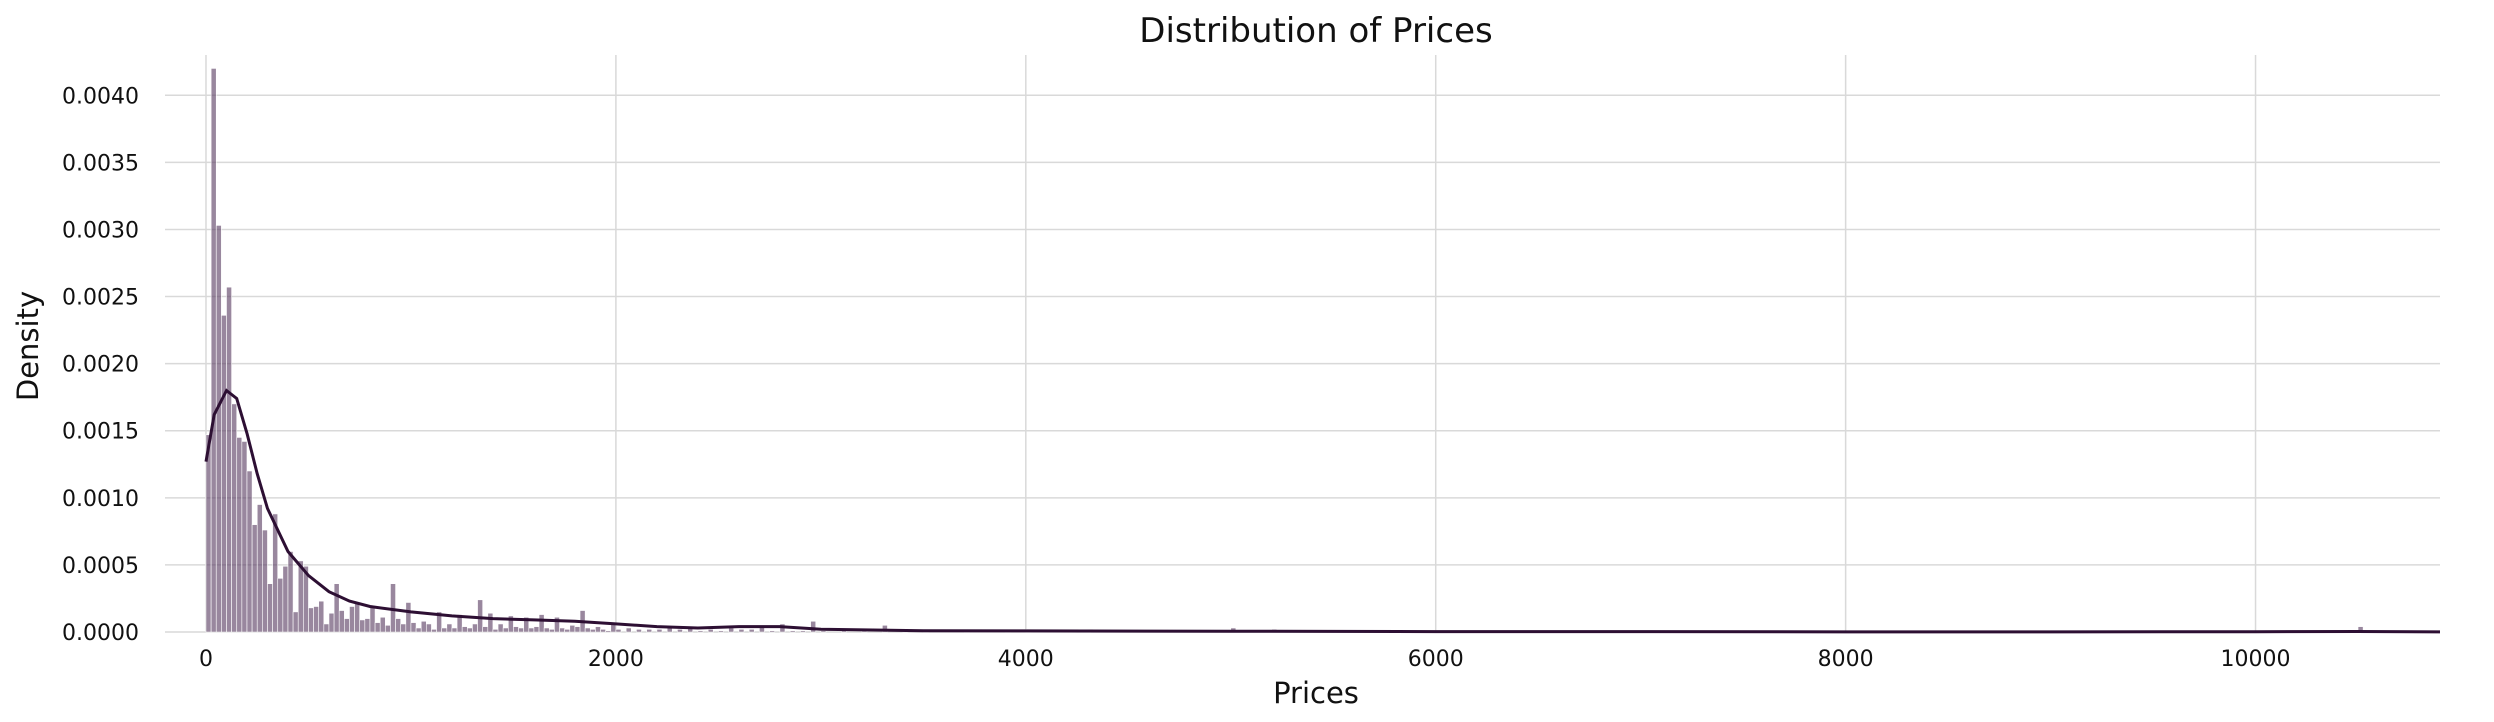 Image resolution: width=2494 pixels, height=722 pixels. Describe the element at coordinates (1846, 659) in the screenshot. I see `x-tick-label: 8000` at that location.